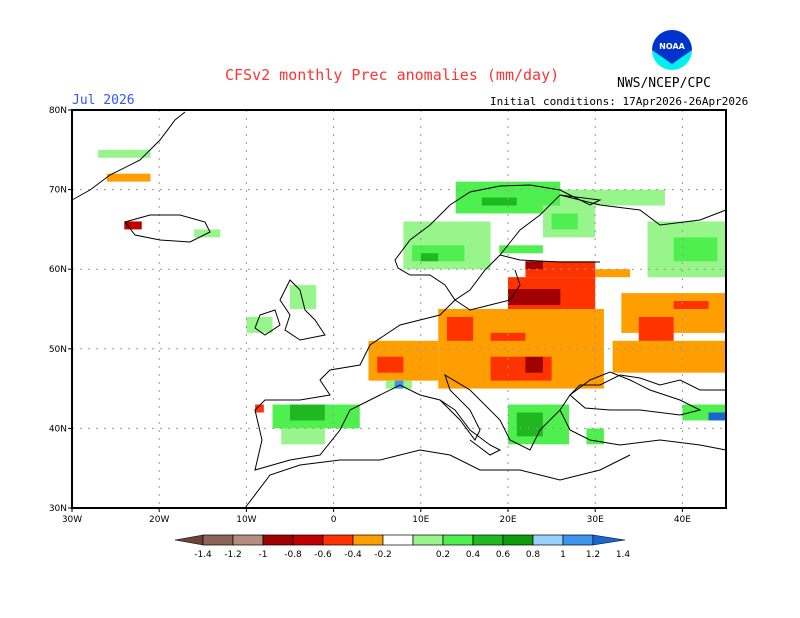  Describe the element at coordinates (353, 555) in the screenshot. I see `colorbar-label: -0.4` at that location.